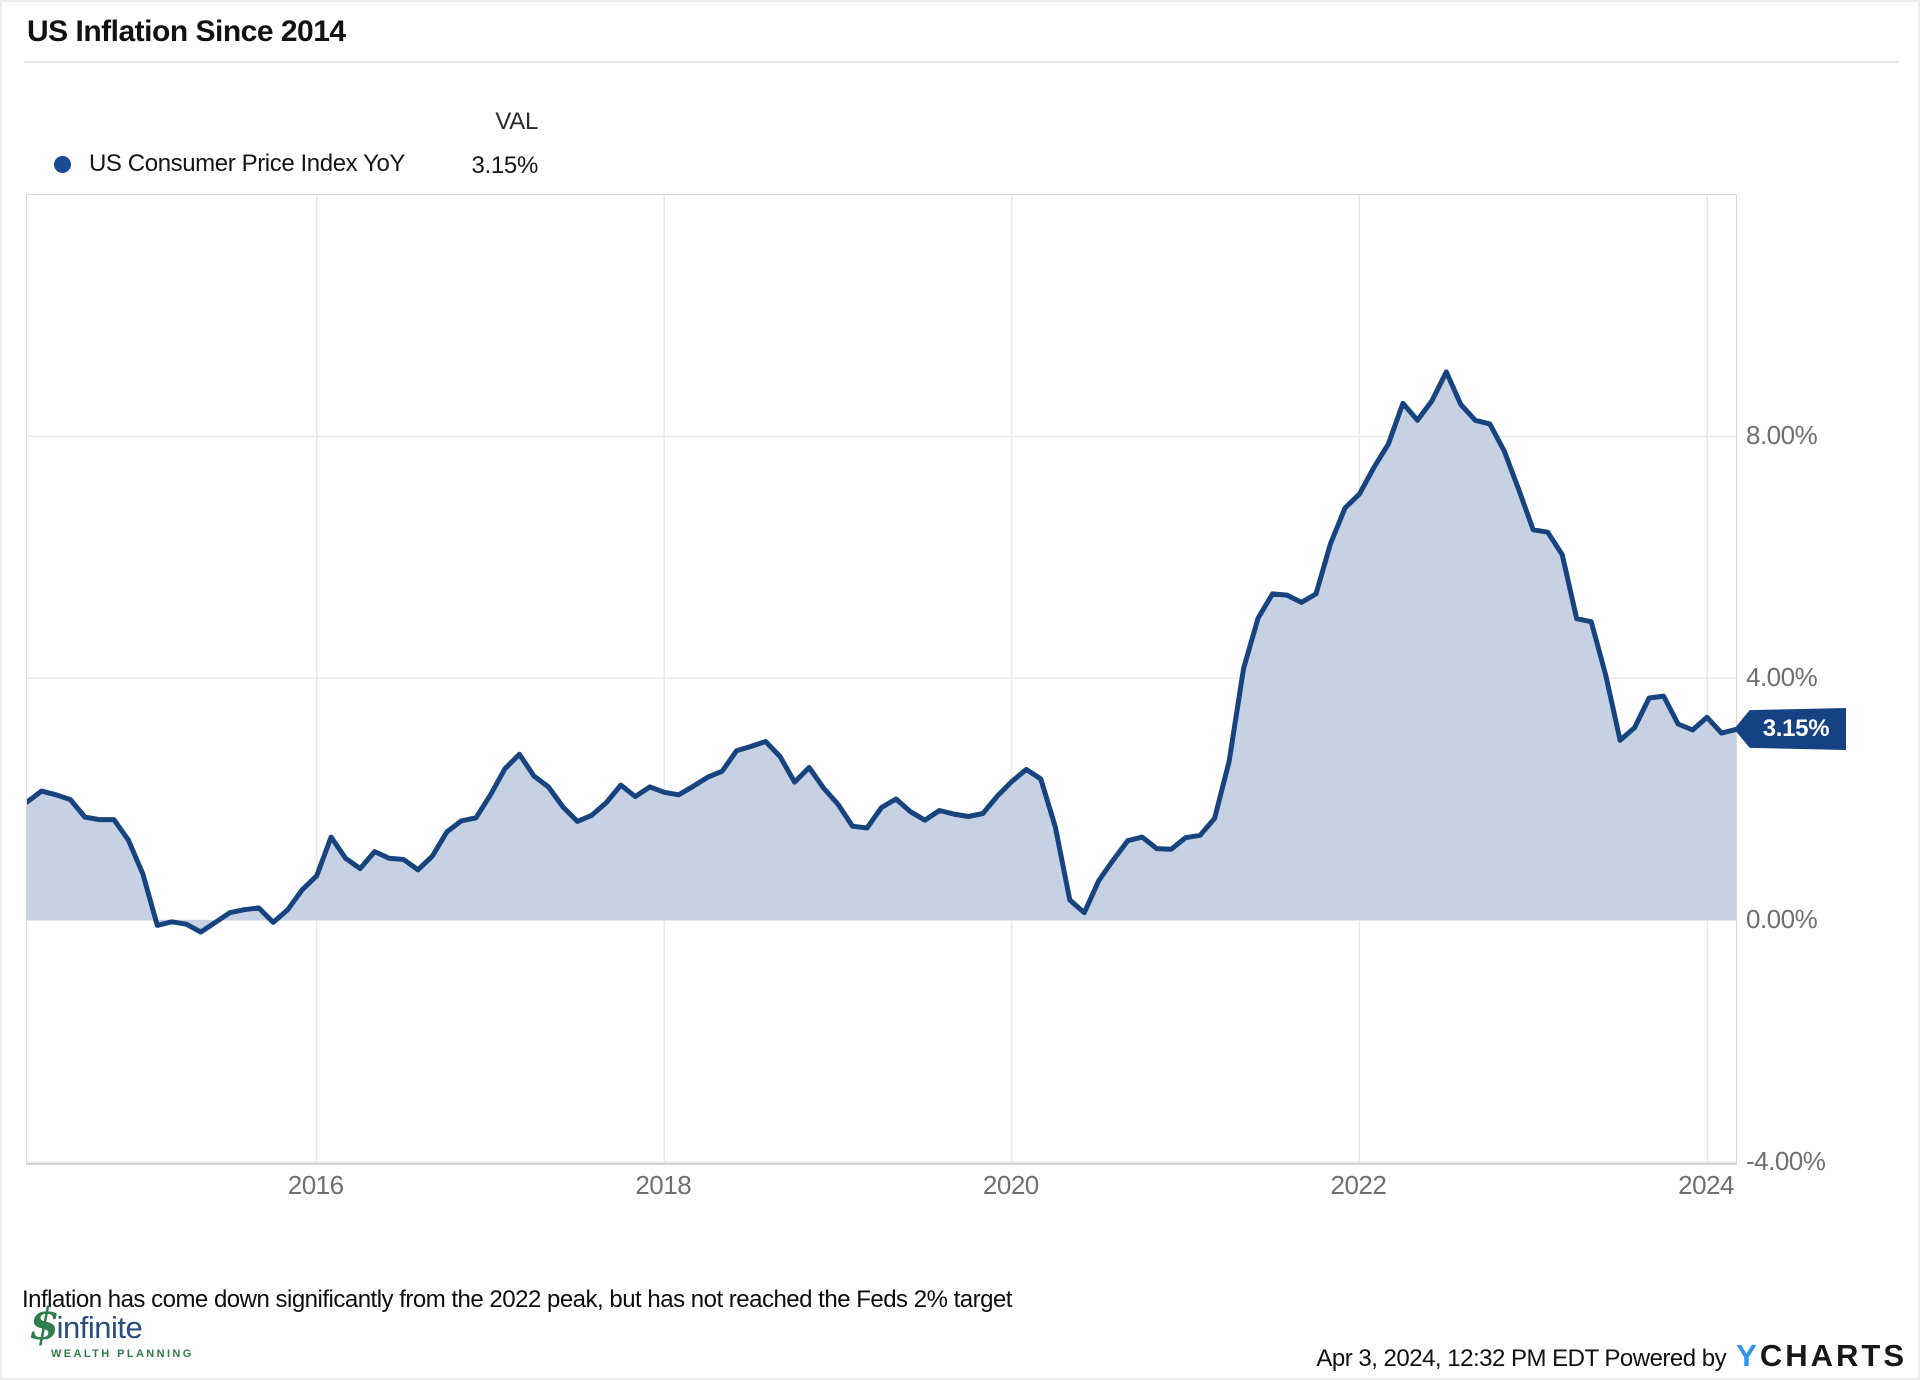 This screenshot has width=1920, height=1380. I want to click on legend-series-value: 3.15%, so click(504, 165).